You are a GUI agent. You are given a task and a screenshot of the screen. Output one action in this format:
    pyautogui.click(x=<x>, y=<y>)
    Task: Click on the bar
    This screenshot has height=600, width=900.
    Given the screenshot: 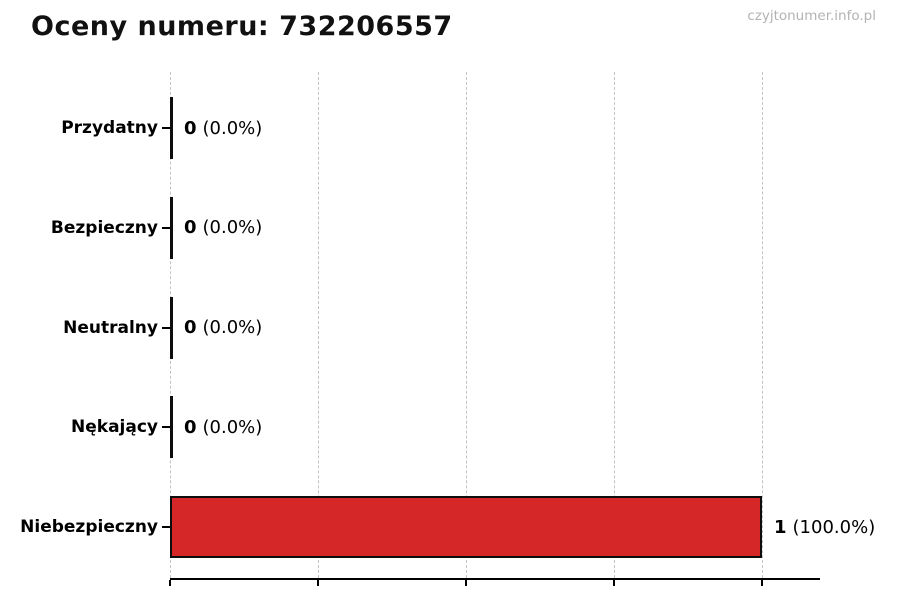 What is the action you would take?
    pyautogui.click(x=466, y=527)
    